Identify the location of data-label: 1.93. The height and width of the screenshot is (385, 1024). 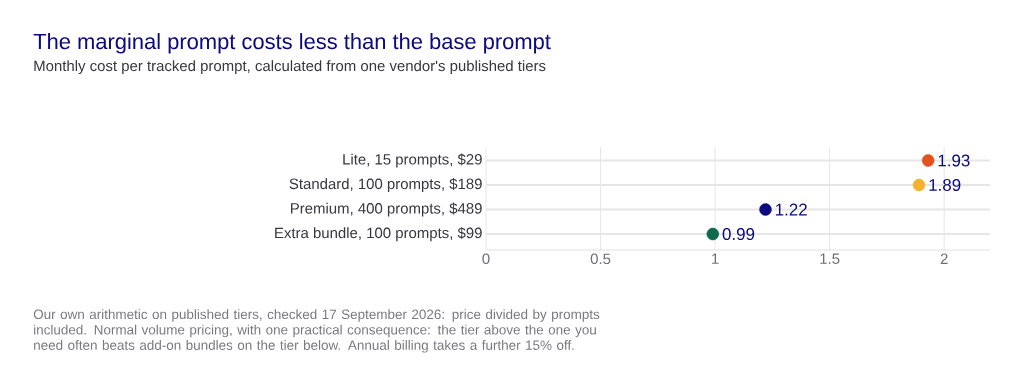
(954, 160).